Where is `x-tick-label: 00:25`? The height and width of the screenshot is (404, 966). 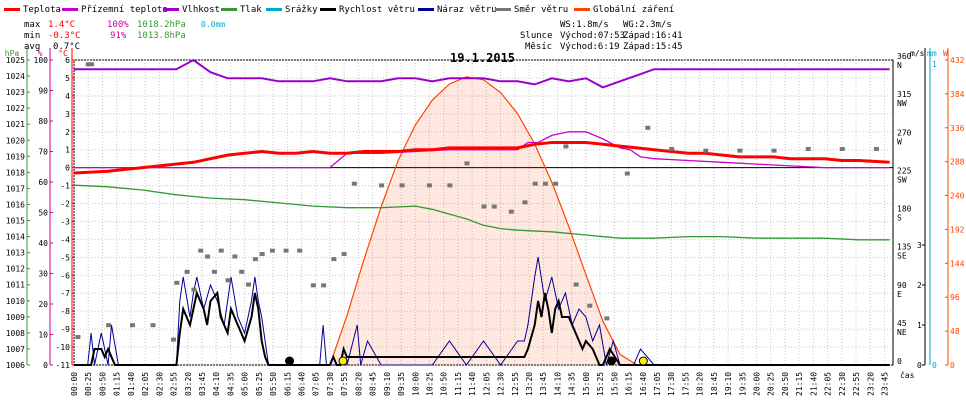 x-tick-label: 00:25 is located at coordinates (88, 384).